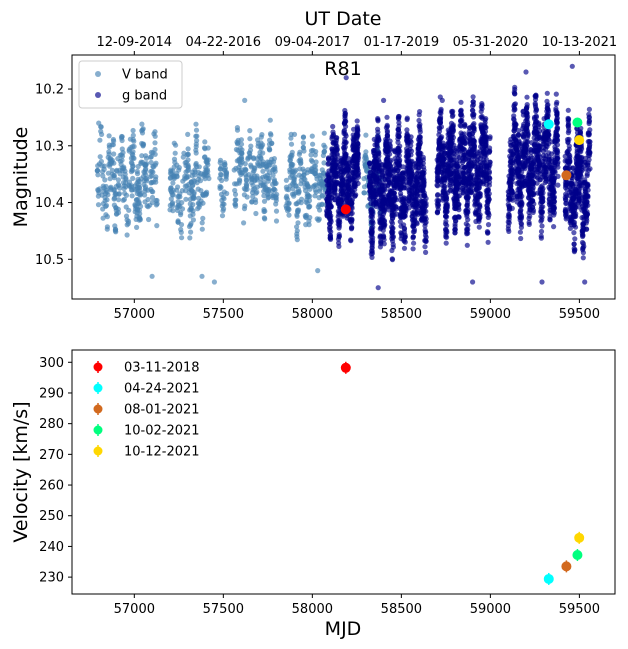  I want to click on velocity-x-tick-label: 58000, so click(312, 609).